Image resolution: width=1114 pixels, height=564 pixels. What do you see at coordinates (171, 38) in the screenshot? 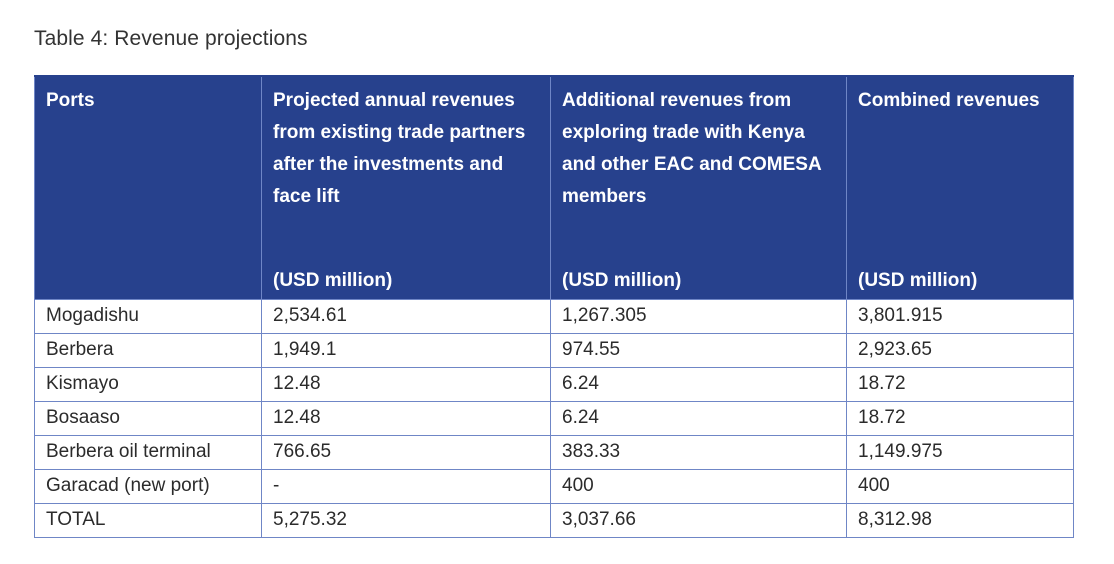
I see `table-caption: Table 4: Revenue projections` at bounding box center [171, 38].